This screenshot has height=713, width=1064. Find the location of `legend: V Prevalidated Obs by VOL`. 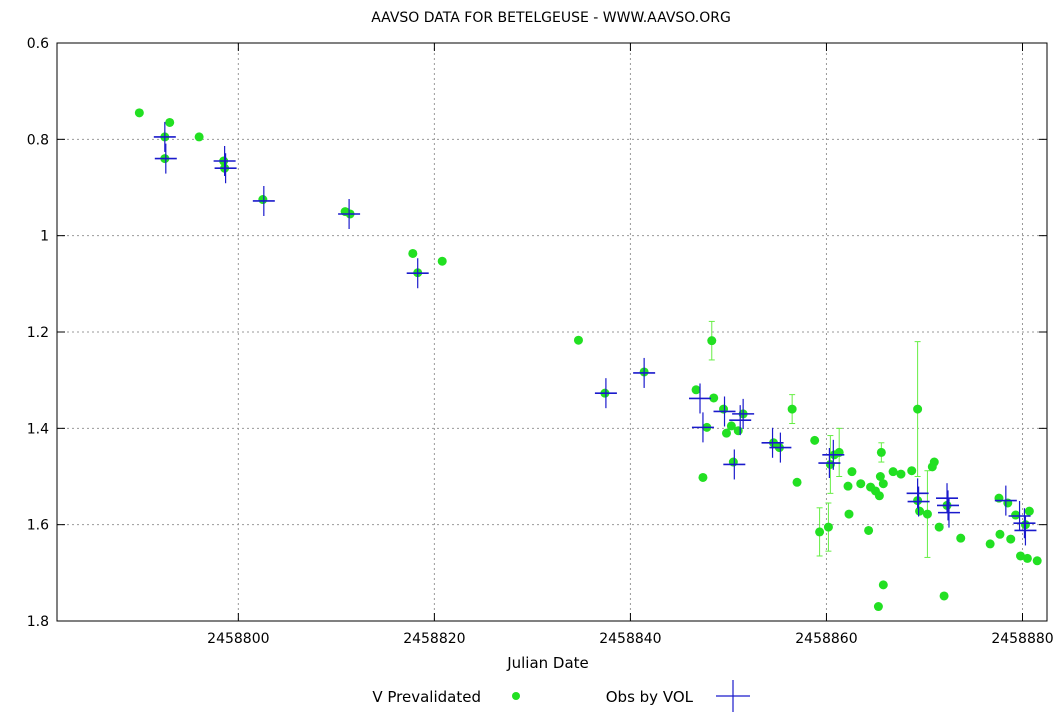

legend: V Prevalidated Obs by VOL is located at coordinates (561, 696).